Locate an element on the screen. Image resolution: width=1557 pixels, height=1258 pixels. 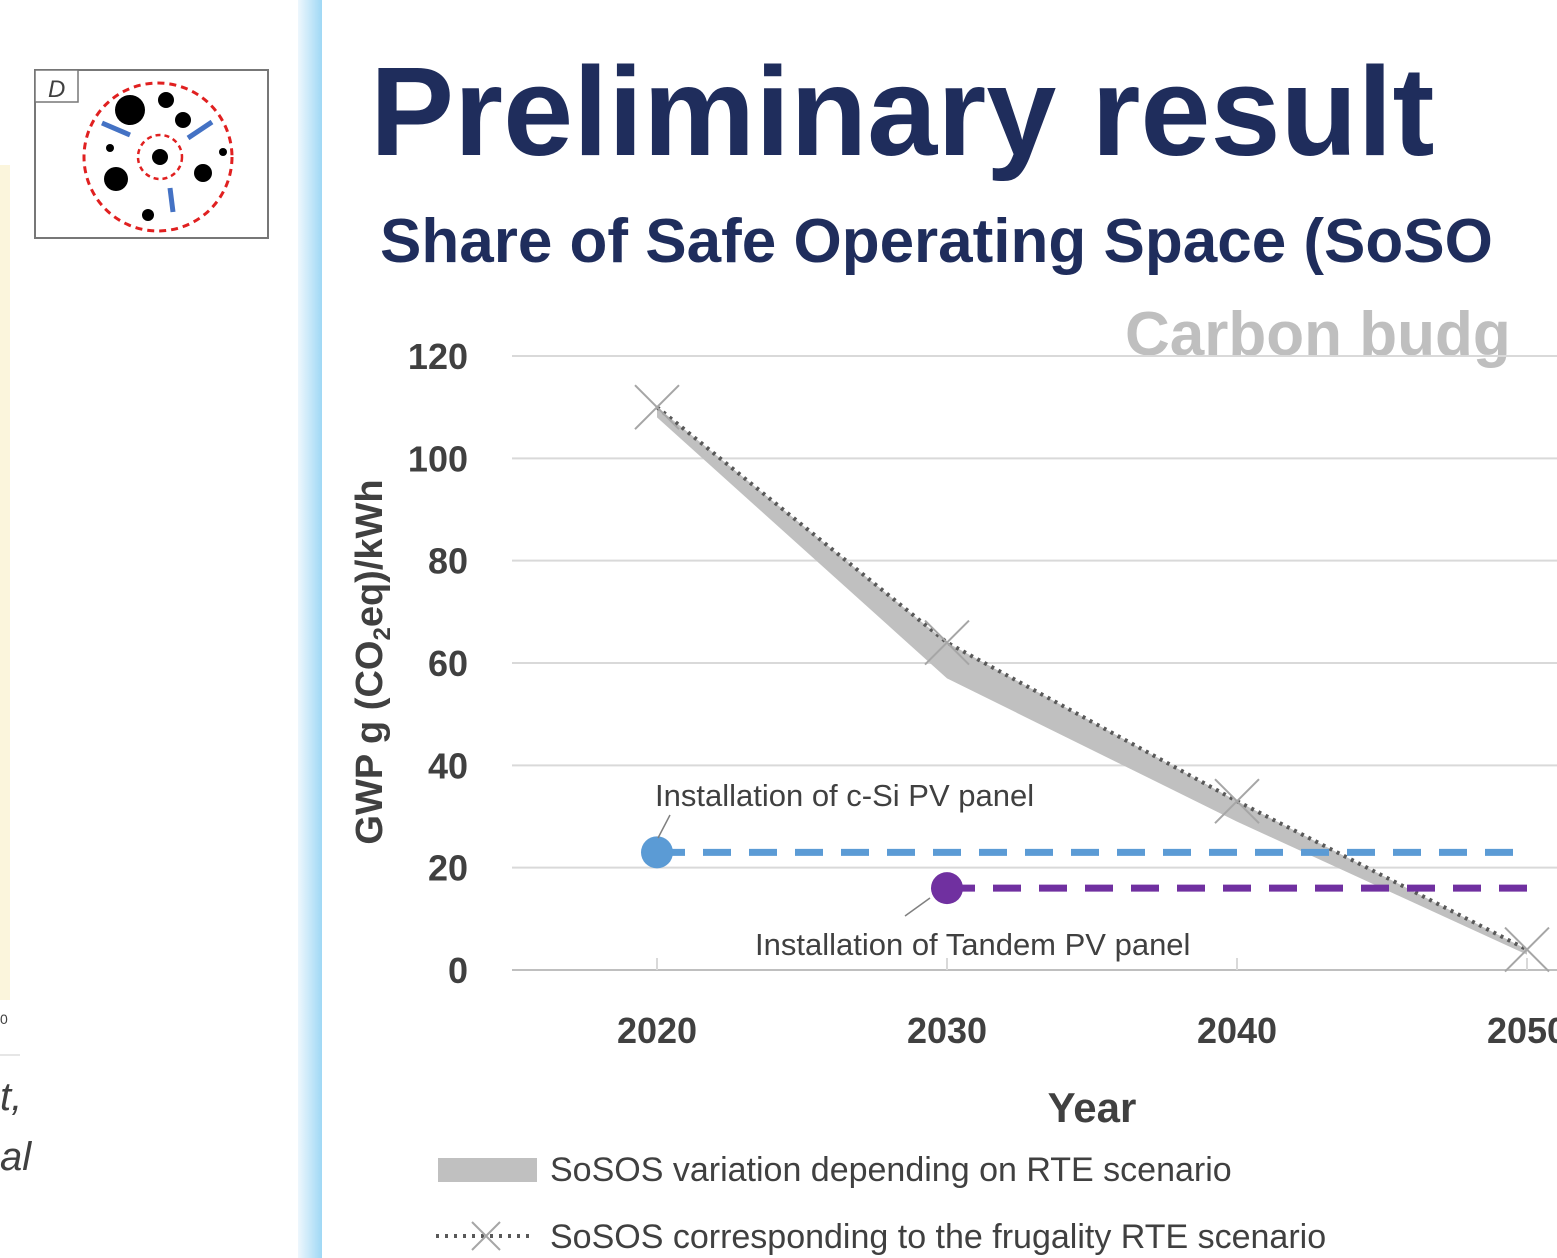
inset-label: D is located at coordinates (56, 89).